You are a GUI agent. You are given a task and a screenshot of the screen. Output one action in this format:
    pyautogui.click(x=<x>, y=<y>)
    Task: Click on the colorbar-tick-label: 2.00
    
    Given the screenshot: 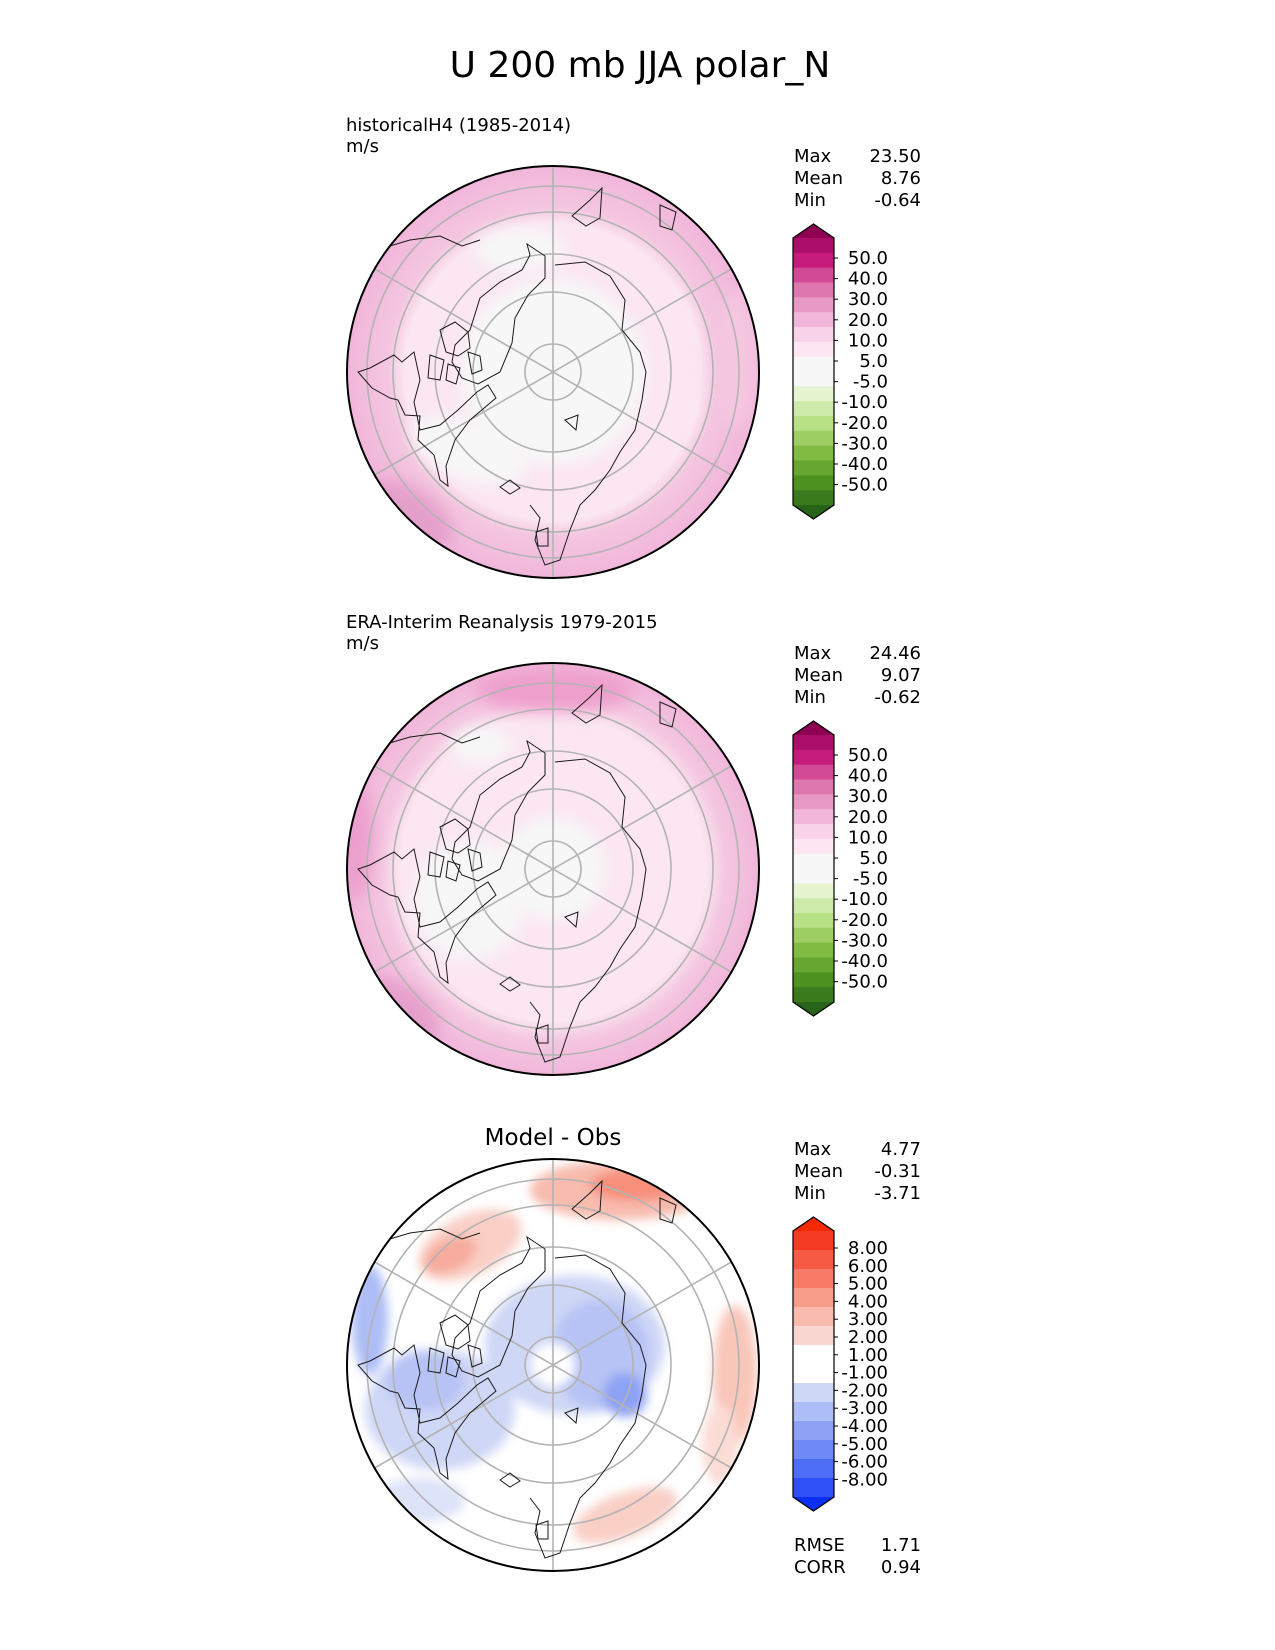 What is the action you would take?
    pyautogui.click(x=868, y=1337)
    